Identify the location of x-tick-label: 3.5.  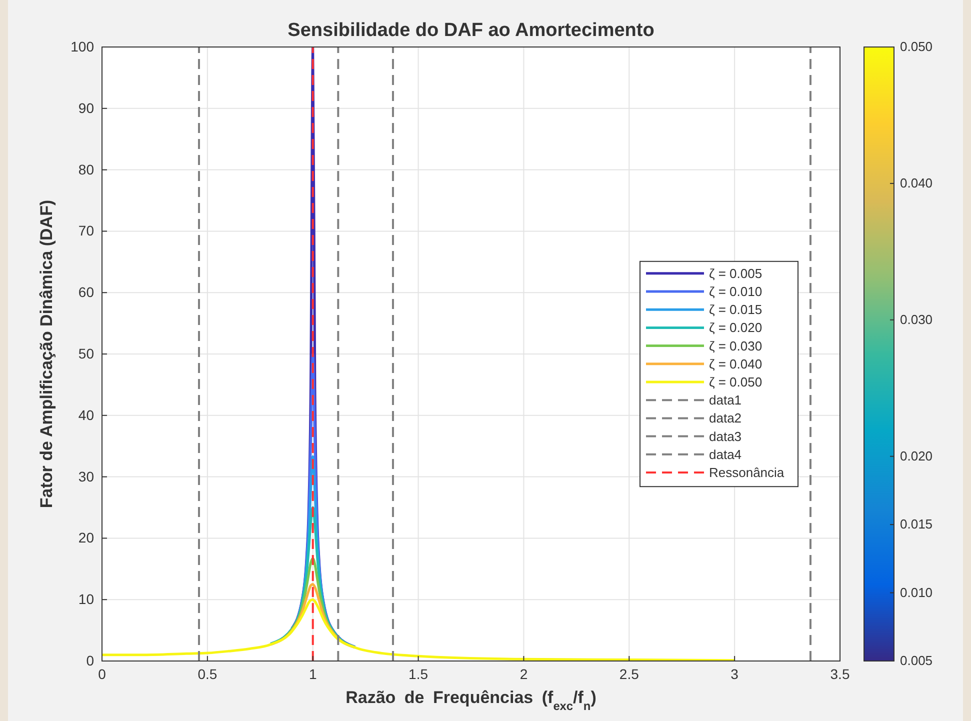
(840, 674).